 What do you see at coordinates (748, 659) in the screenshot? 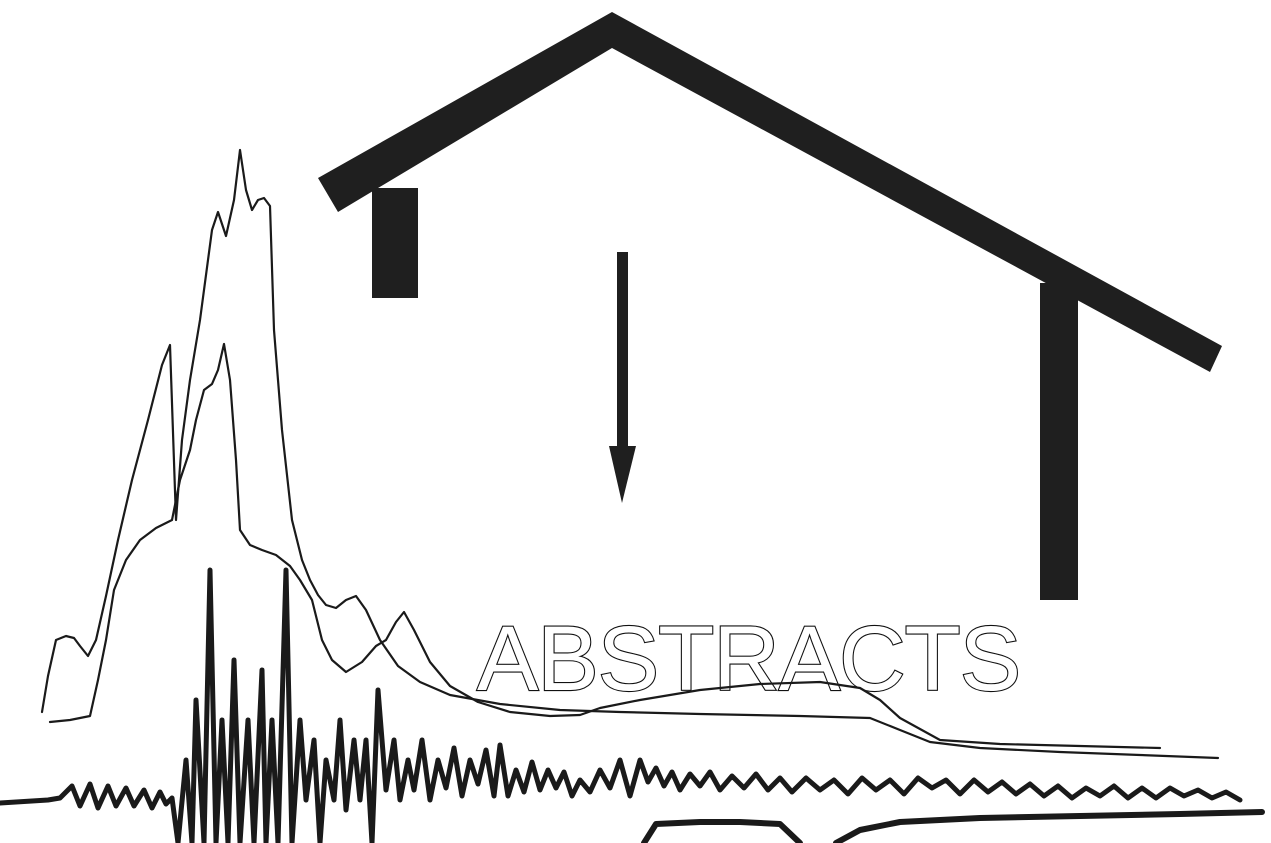
I see `page-title: ABSTRACTS` at bounding box center [748, 659].